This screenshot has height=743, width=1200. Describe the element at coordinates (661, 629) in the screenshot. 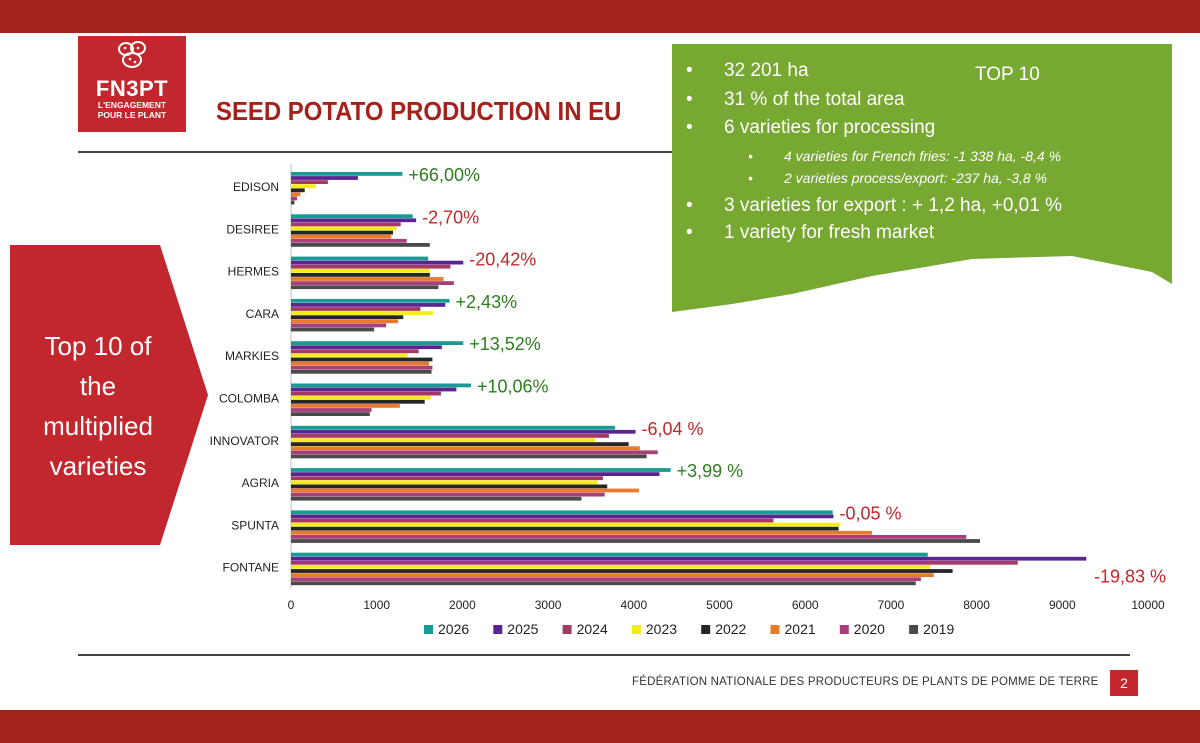

I see `legend-label: 2023` at that location.